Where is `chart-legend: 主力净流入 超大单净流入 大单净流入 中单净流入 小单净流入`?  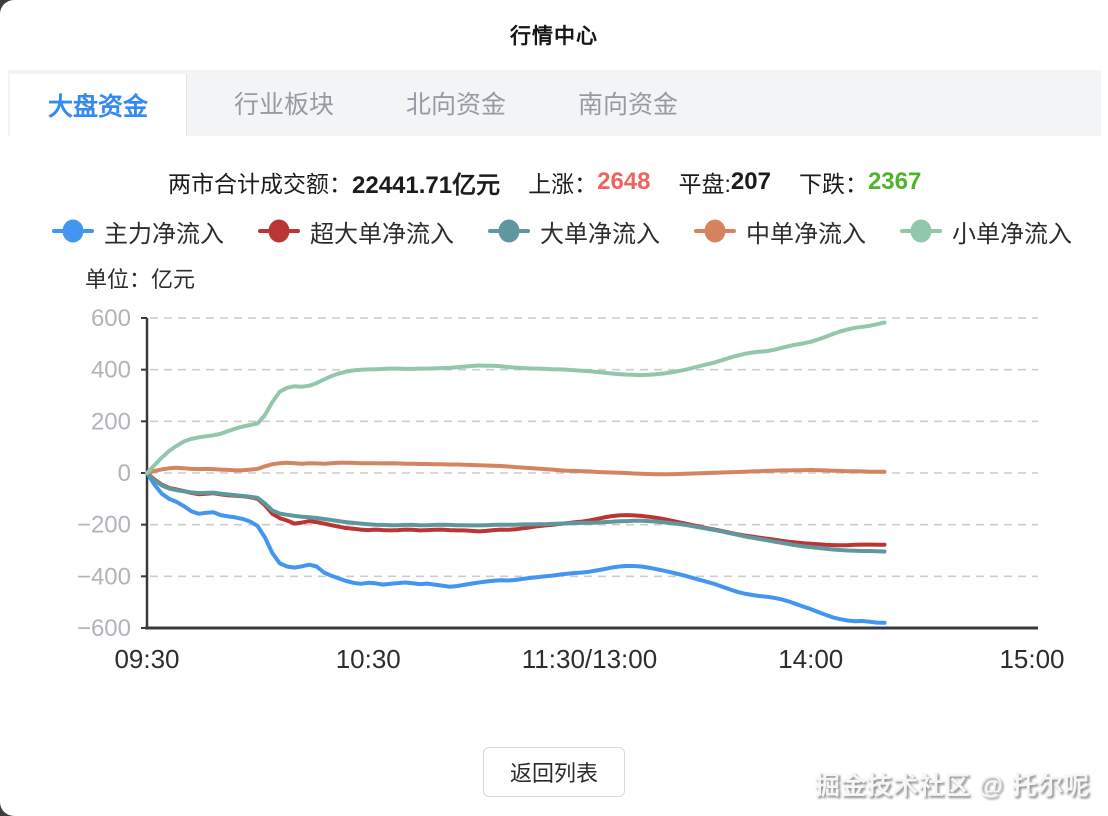
chart-legend: 主力净流入 超大单净流入 大单净流入 中单净流入 小单净流入 is located at coordinates (562, 231).